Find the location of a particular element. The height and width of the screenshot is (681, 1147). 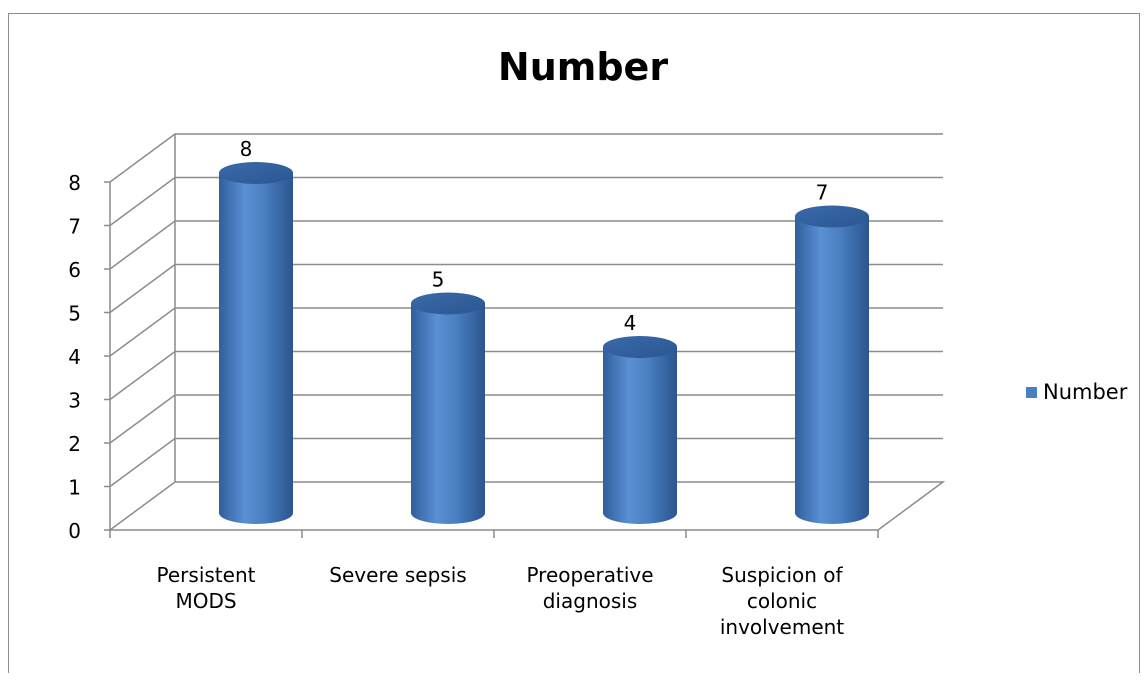

y-tick-label: 0 is located at coordinates (74, 531).